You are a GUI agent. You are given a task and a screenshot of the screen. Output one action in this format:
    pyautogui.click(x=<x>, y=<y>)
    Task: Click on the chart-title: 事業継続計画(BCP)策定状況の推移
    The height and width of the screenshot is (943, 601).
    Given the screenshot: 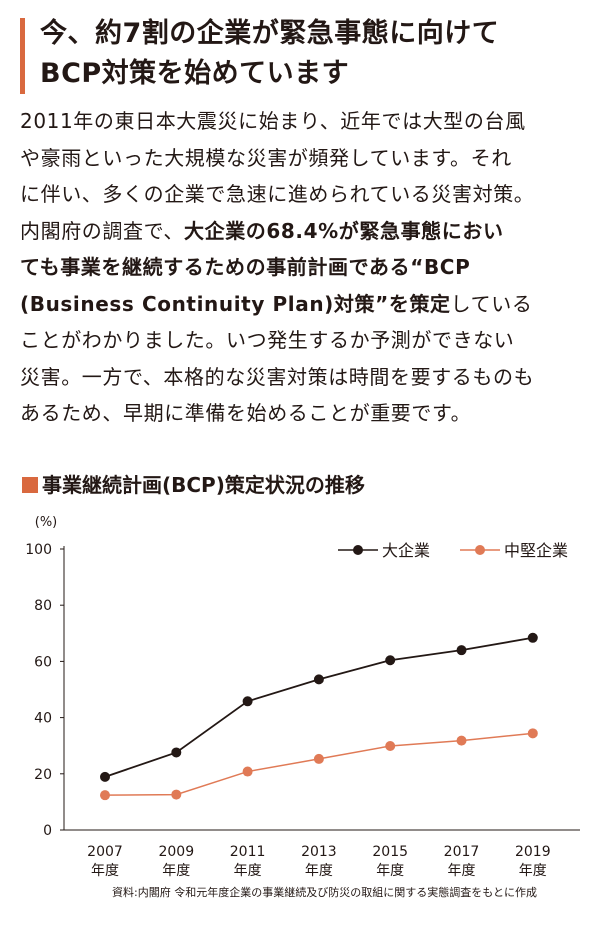 What is the action you would take?
    pyautogui.click(x=193, y=485)
    